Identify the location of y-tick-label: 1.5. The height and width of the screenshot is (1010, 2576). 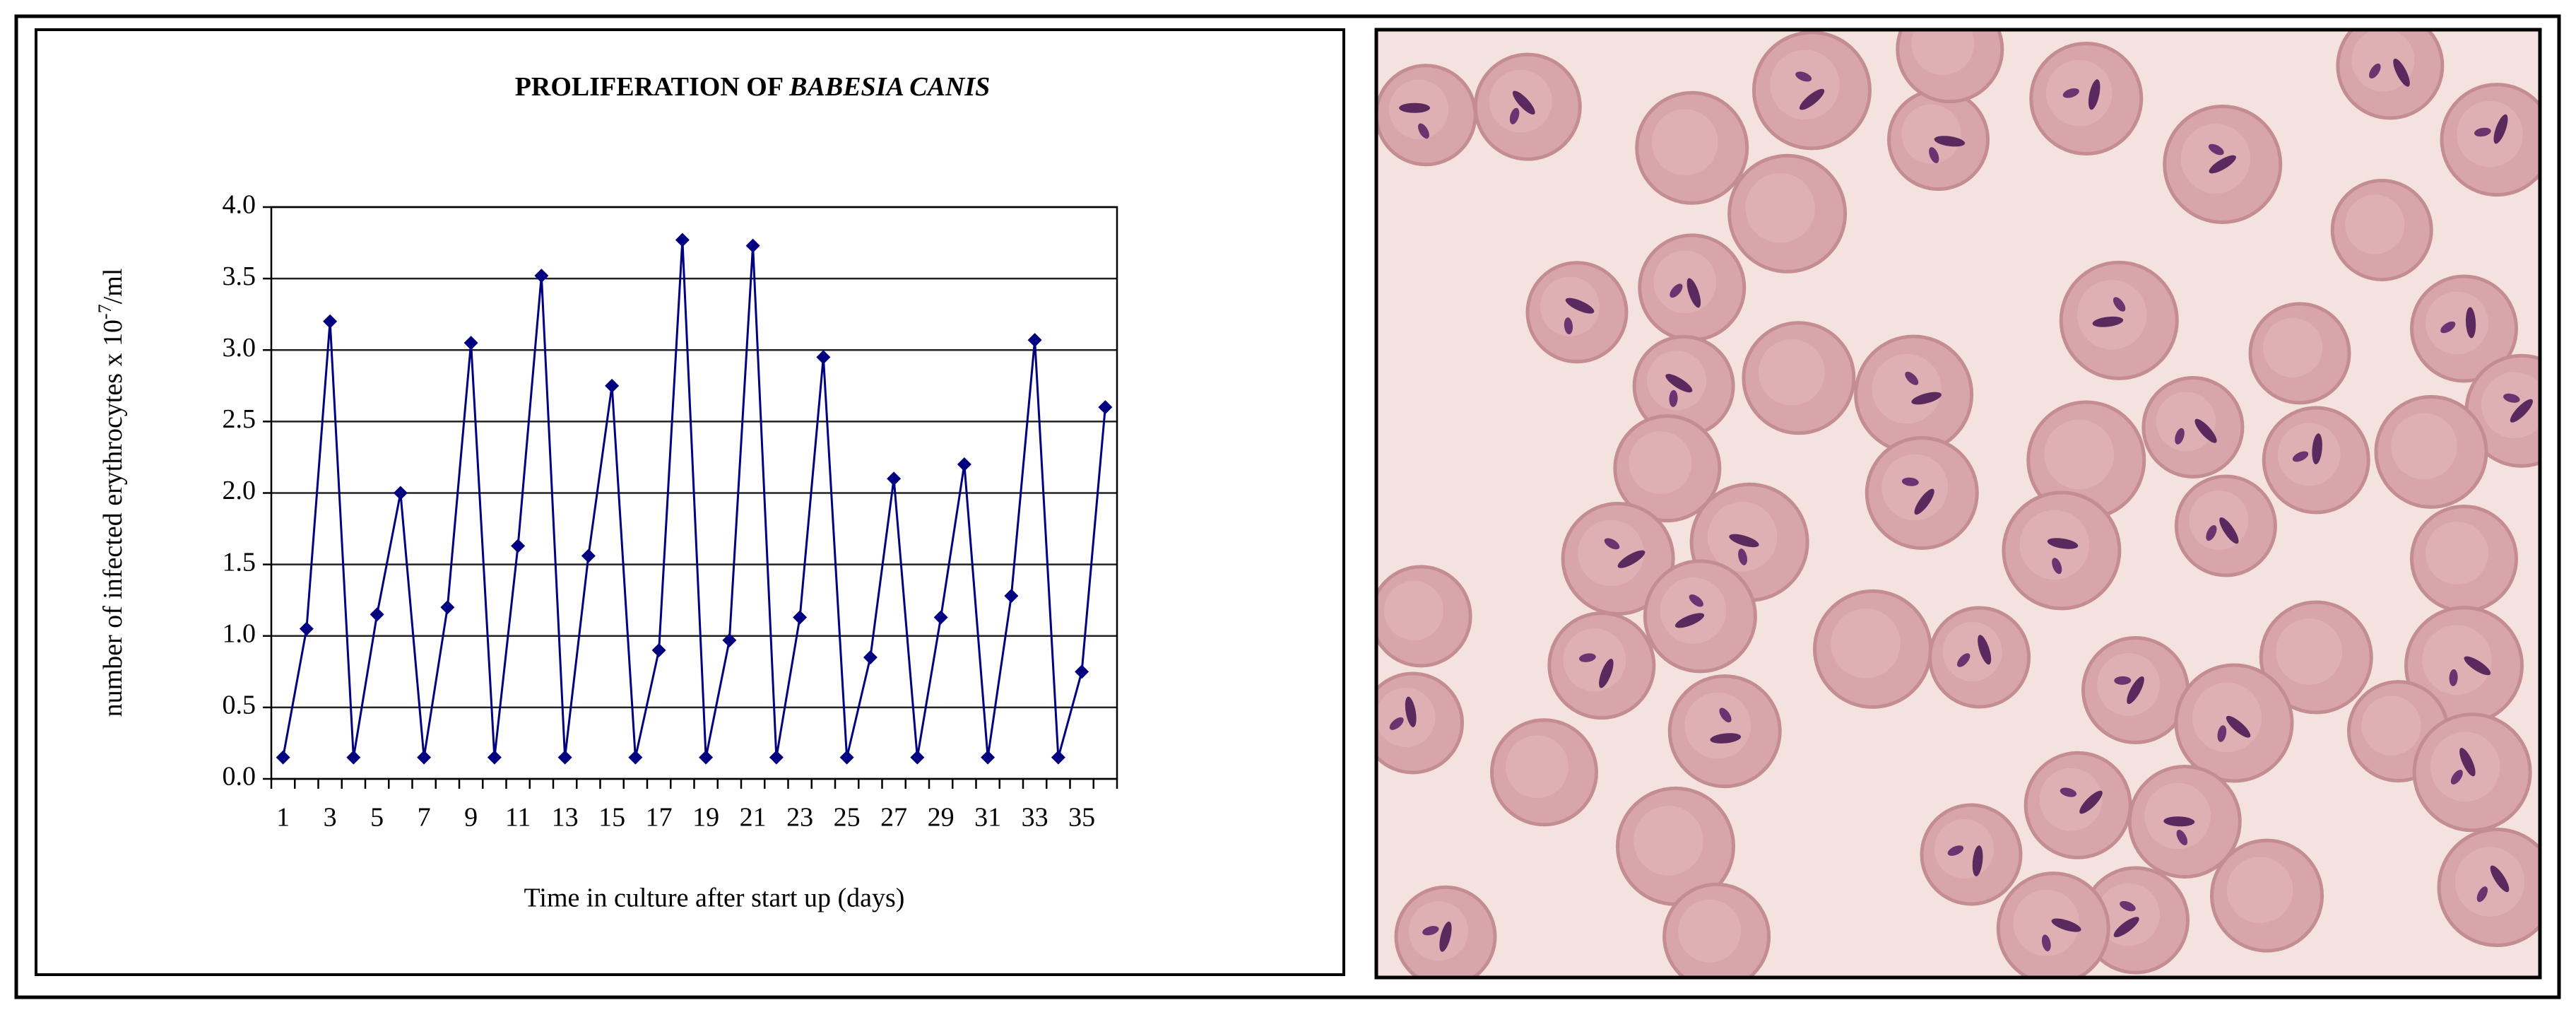
(239, 562).